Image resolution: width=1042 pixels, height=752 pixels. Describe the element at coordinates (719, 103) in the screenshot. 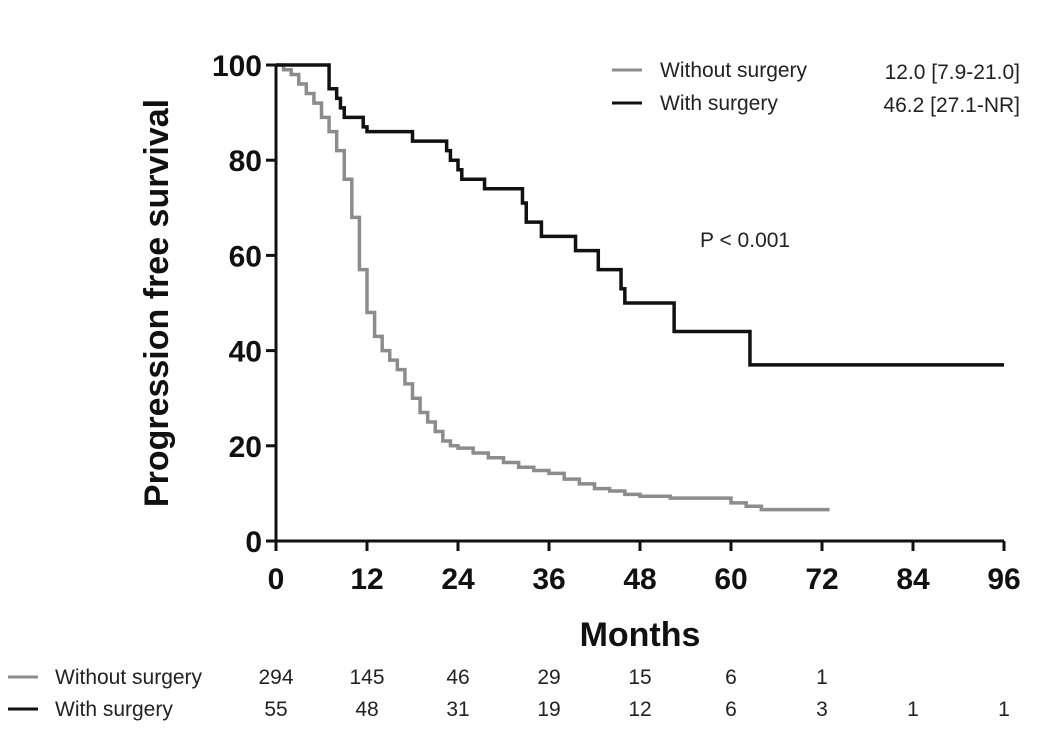

I see `legend-series-name: With surgery` at that location.